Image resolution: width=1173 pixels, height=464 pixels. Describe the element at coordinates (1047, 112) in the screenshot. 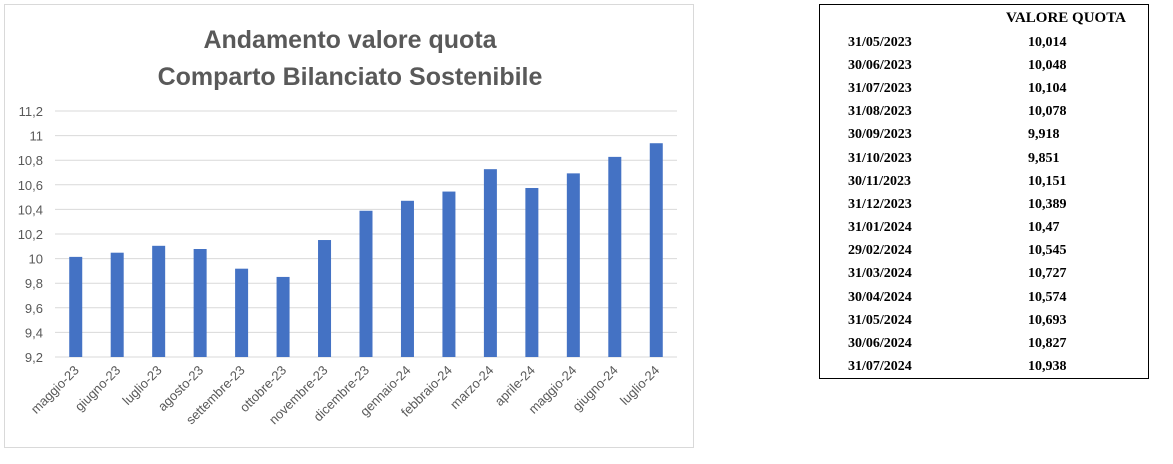

I see `value-cell: 10,078` at that location.